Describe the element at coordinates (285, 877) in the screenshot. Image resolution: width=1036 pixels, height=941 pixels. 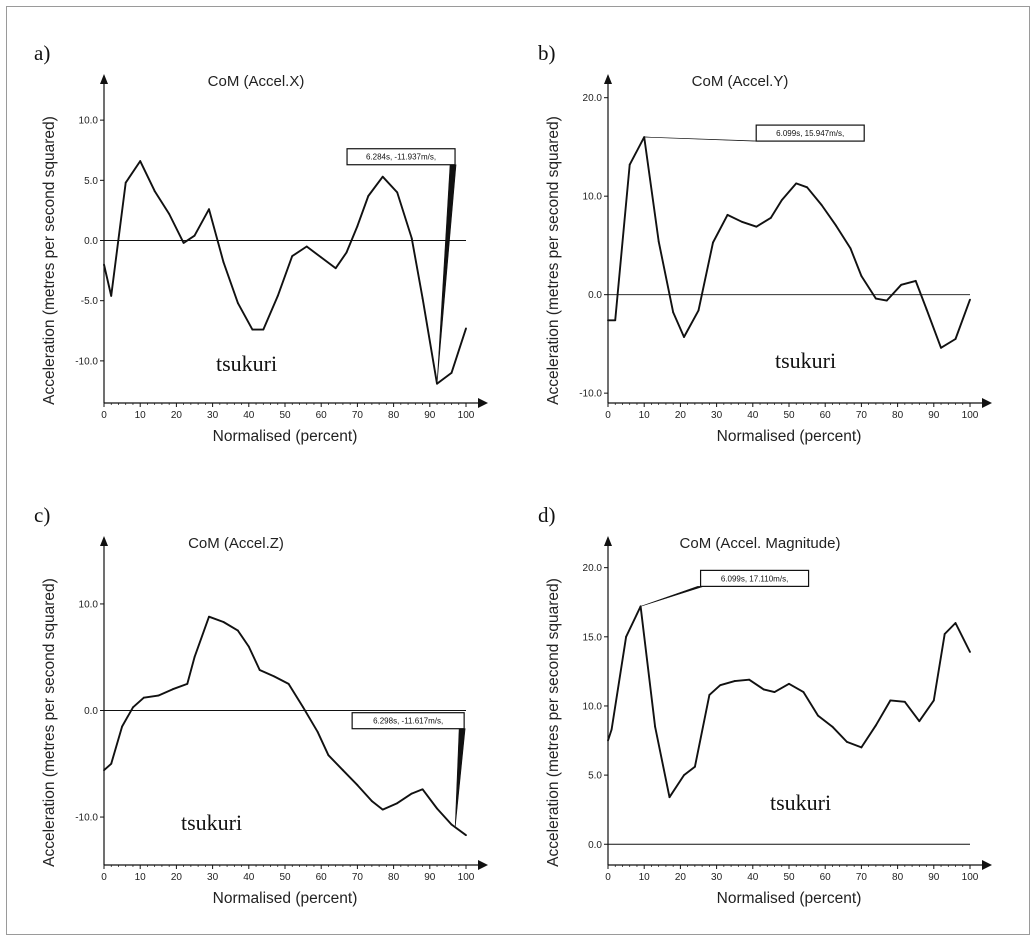
I see `x-tick-label: 50` at that location.